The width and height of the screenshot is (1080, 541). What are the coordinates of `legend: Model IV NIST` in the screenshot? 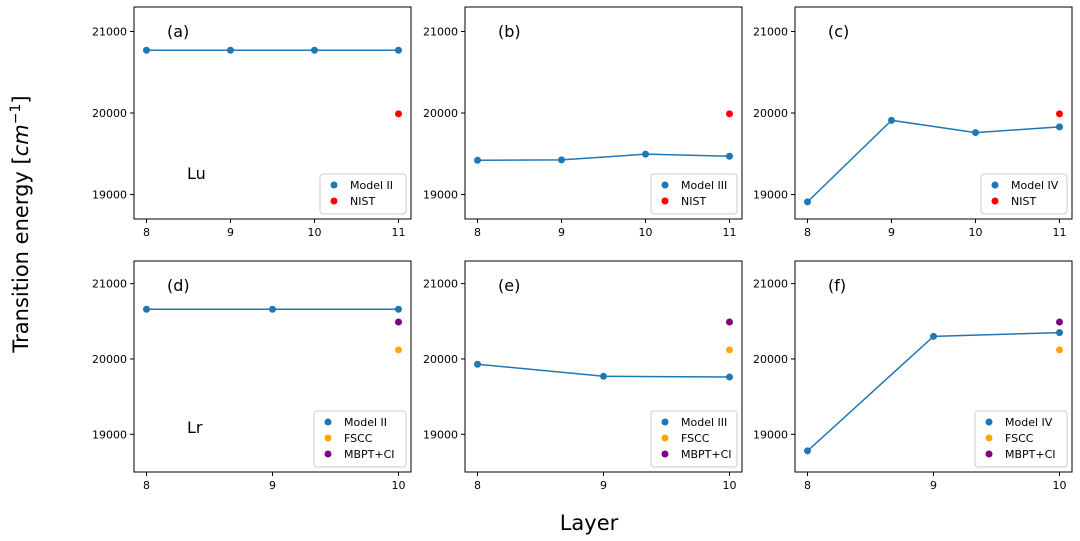 It's located at (1024, 194).